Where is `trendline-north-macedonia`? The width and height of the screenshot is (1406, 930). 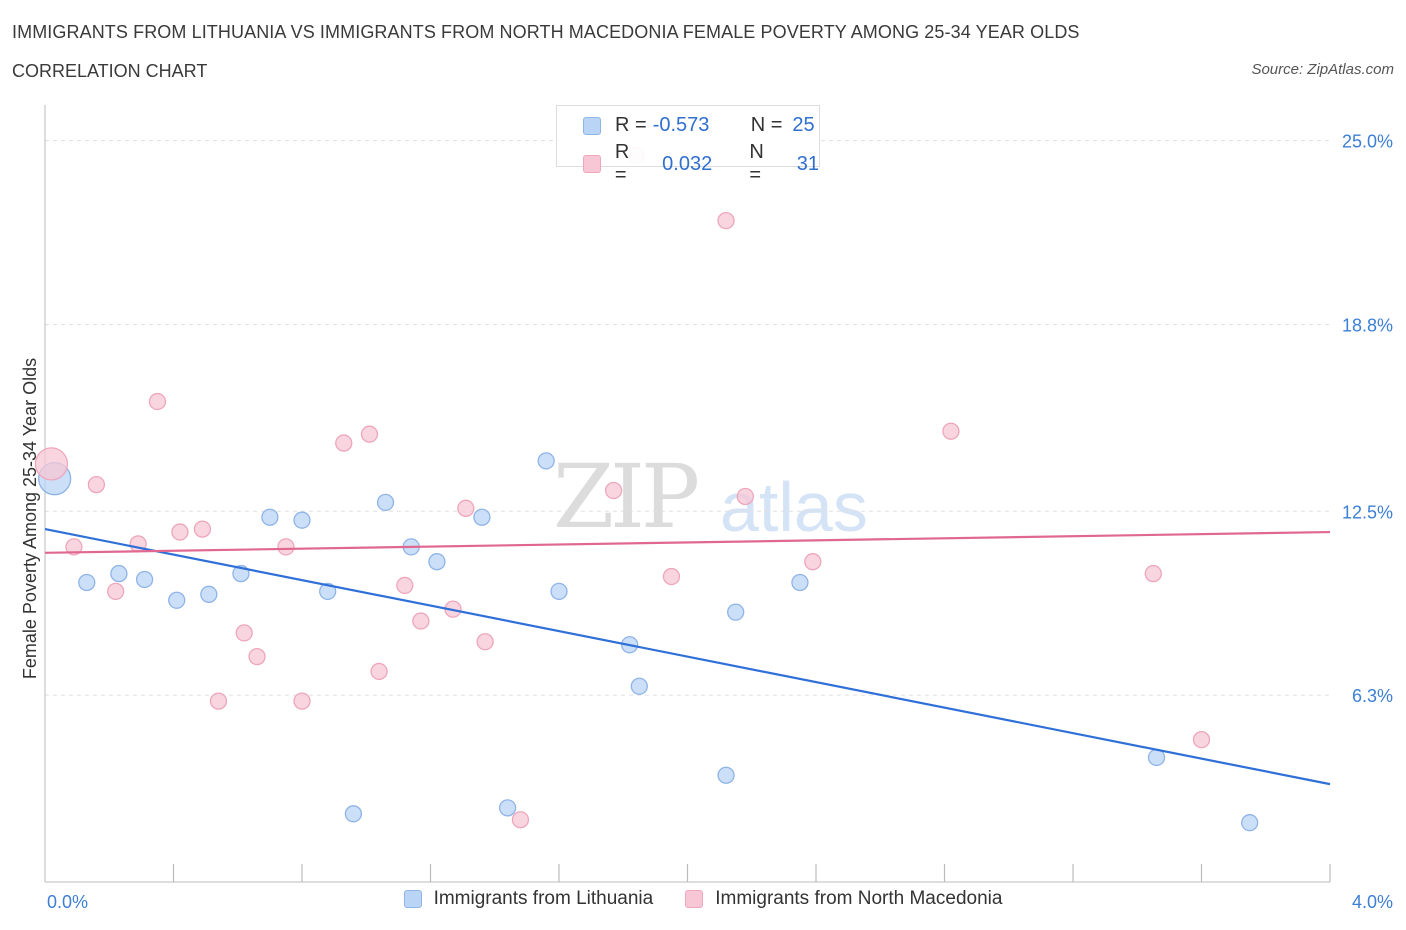
trendline-north-macedonia is located at coordinates (687, 542).